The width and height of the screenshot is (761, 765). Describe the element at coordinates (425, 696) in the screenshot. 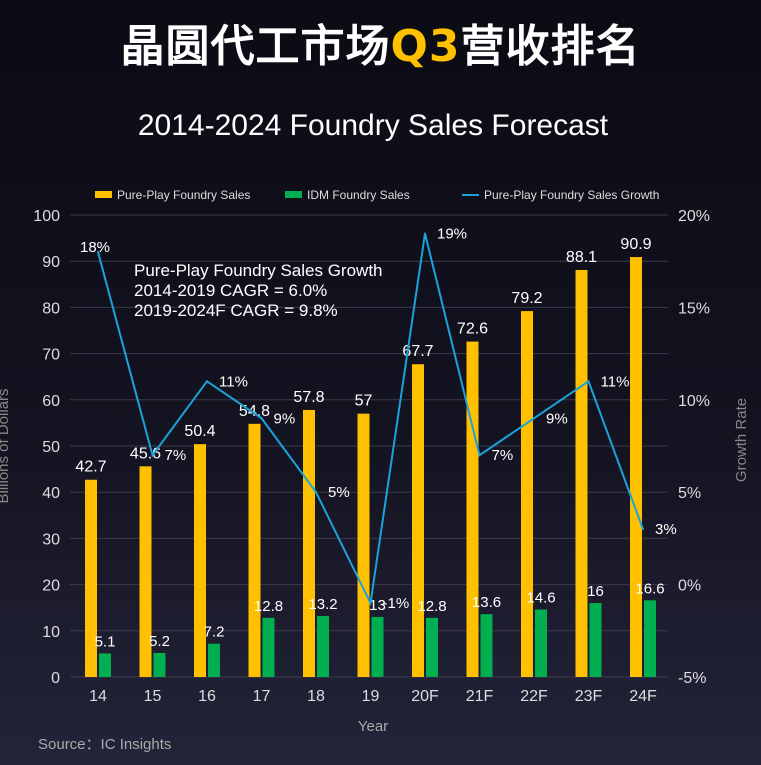

I see `x-tick-label: 20F` at that location.